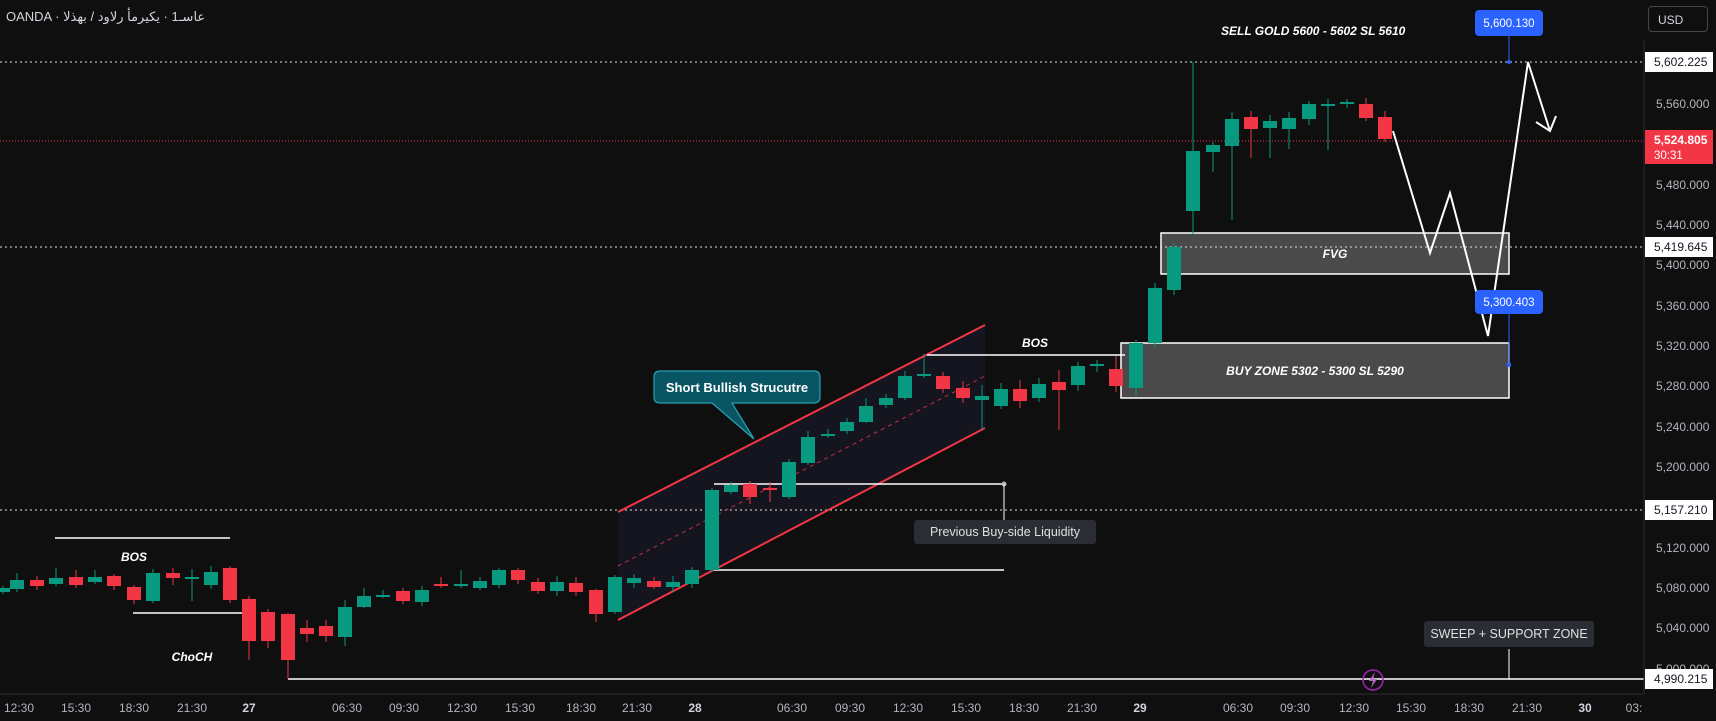 This screenshot has width=1716, height=721. Describe the element at coordinates (1313, 31) in the screenshot. I see `sell-annotation: SELL GOLD 5600 - 5602 SL 5610` at that location.